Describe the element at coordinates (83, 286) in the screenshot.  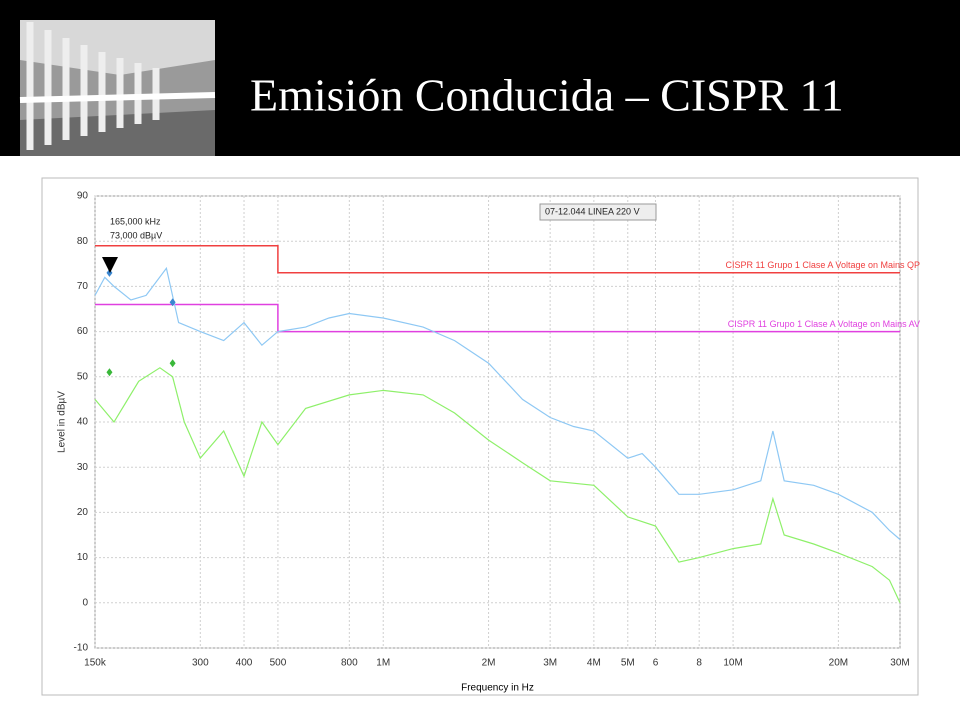
I see `y-tick-label: 70` at that location.